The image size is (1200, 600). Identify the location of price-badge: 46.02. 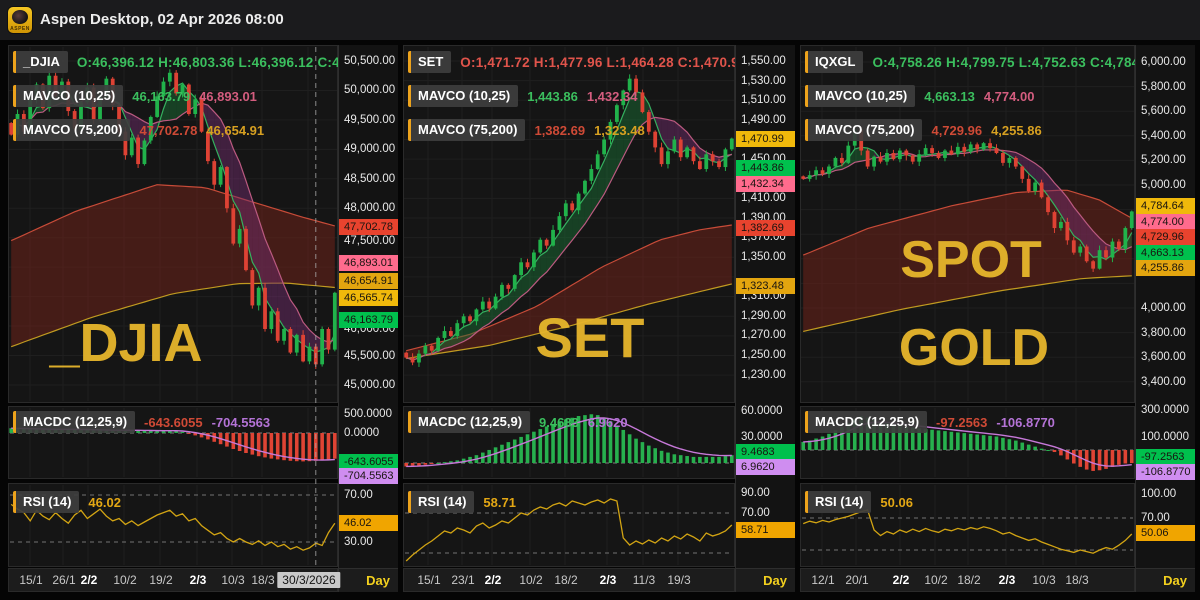
(368, 523).